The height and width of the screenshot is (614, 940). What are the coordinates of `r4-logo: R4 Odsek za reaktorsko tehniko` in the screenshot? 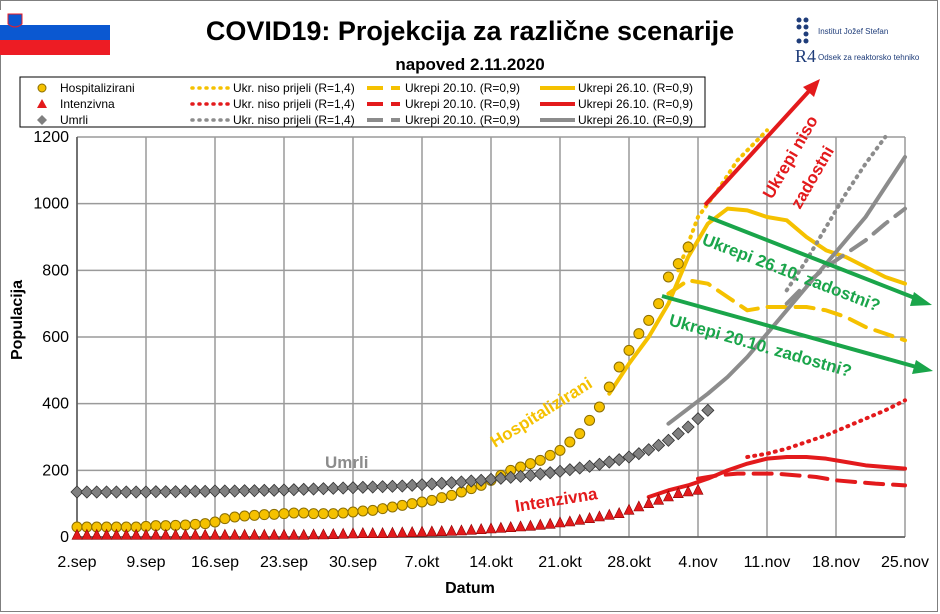 It's located at (857, 56).